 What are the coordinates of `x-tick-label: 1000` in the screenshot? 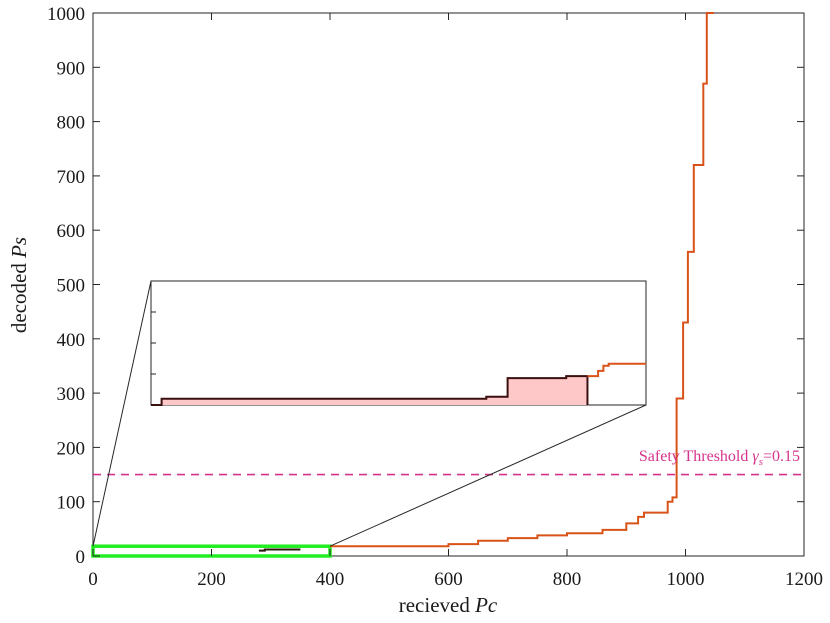 It's located at (686, 579).